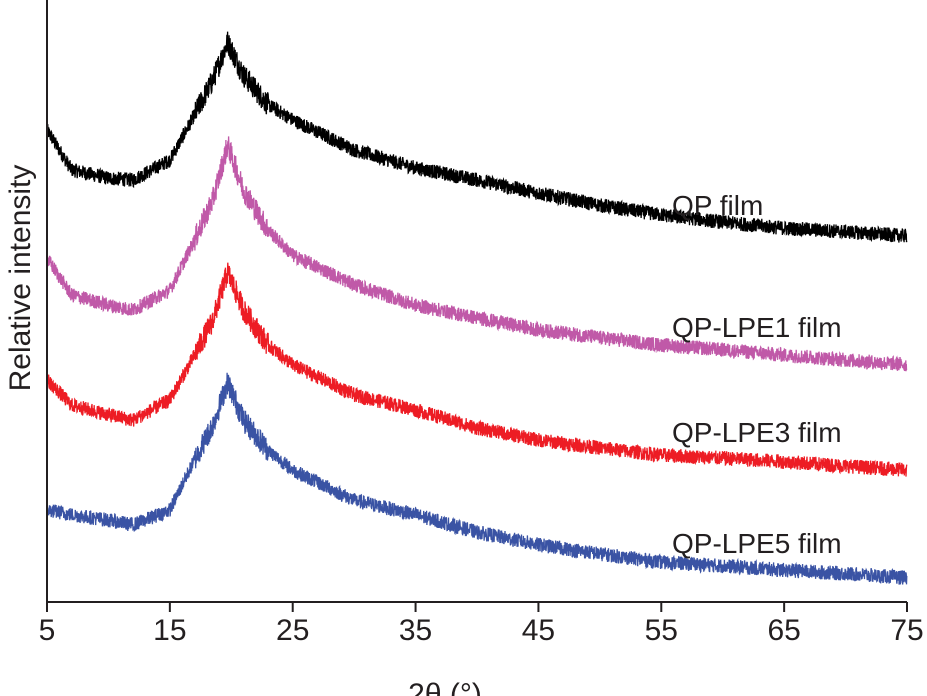  I want to click on series-label-qp-lpe3: QP-LPE3 film, so click(757, 432).